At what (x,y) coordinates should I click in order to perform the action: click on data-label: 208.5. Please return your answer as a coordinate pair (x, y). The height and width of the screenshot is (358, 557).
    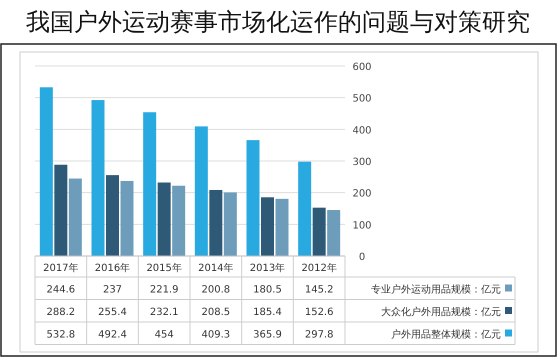
    Looking at the image, I should click on (216, 312).